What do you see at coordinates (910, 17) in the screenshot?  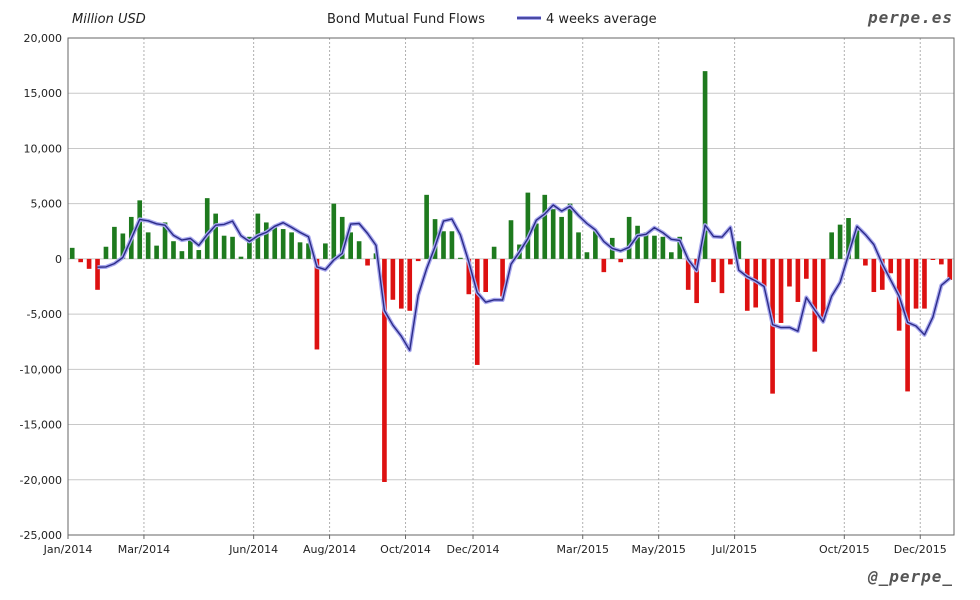 I see `brand-label: perpe.es` at bounding box center [910, 17].